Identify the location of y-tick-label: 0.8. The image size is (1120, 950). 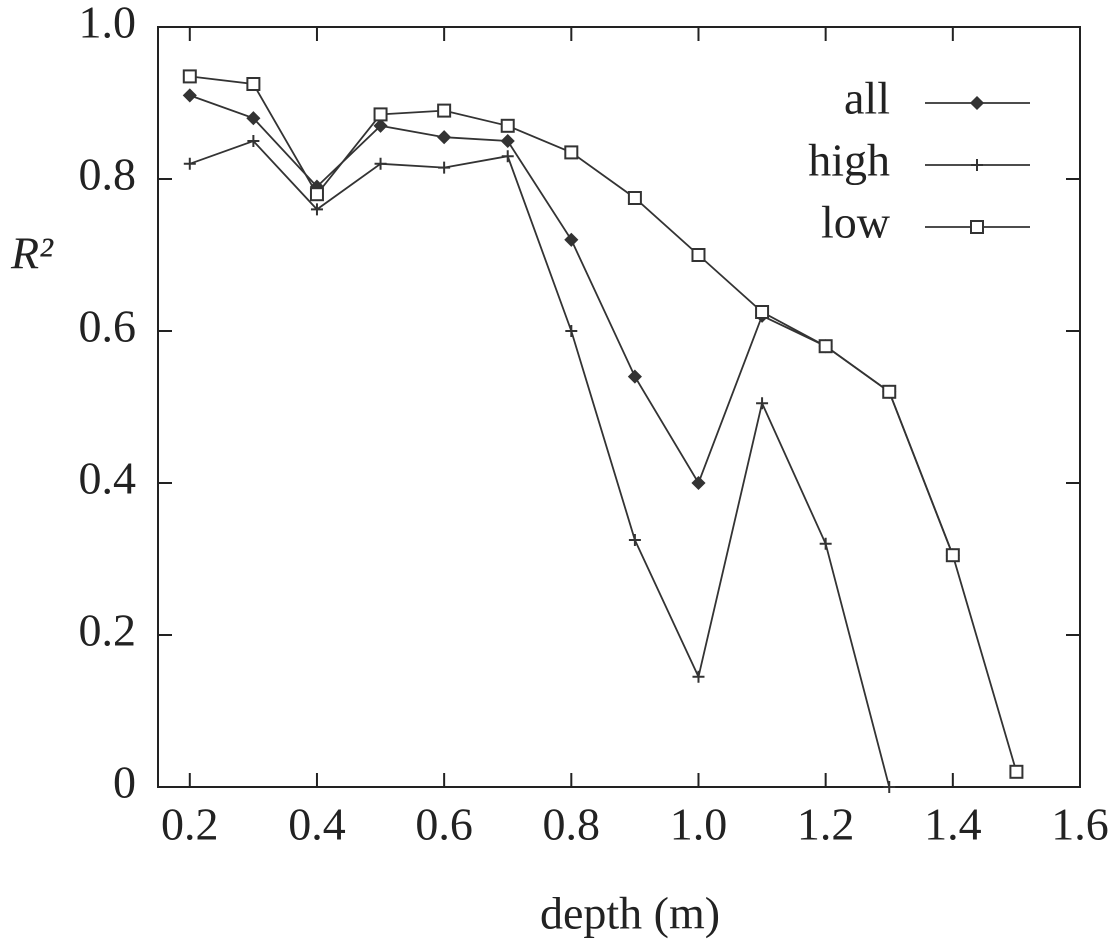
(108, 174).